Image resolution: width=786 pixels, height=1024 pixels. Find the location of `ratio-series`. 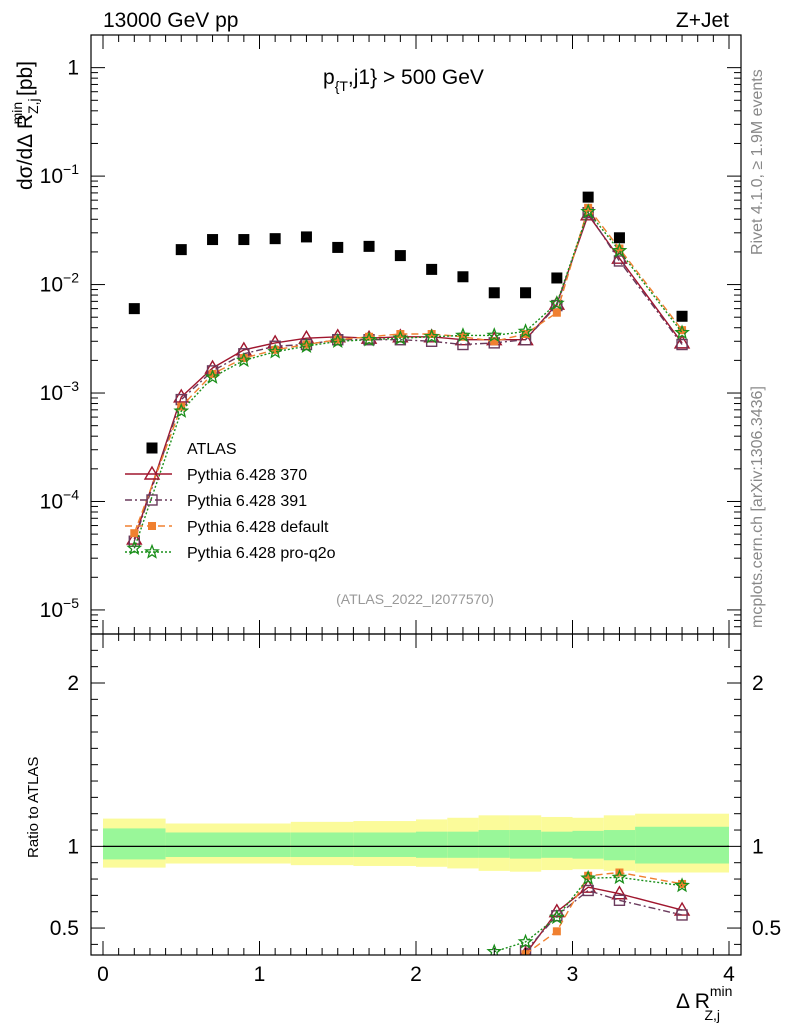

ratio-series is located at coordinates (588, 911).